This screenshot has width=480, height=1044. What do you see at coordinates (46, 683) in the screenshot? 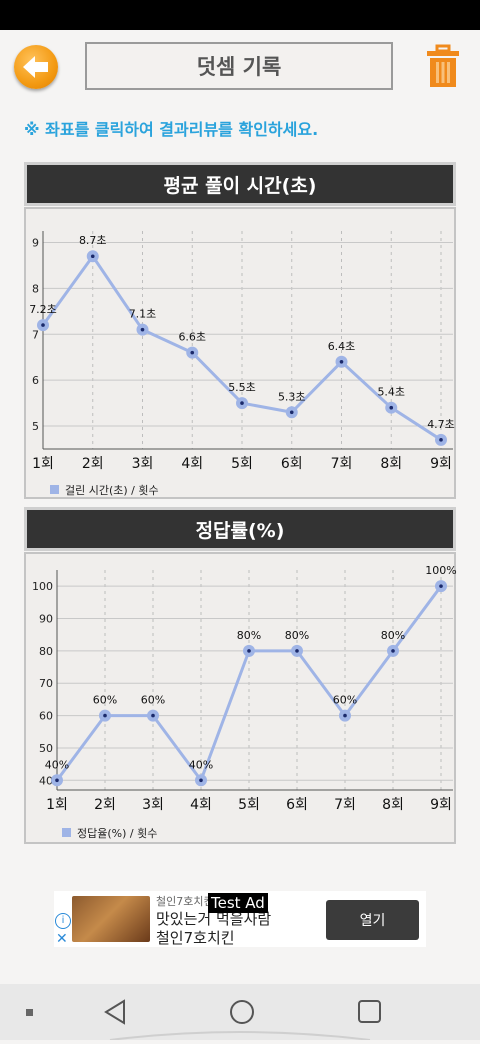
I see `y-tick-label: 70` at bounding box center [46, 683].